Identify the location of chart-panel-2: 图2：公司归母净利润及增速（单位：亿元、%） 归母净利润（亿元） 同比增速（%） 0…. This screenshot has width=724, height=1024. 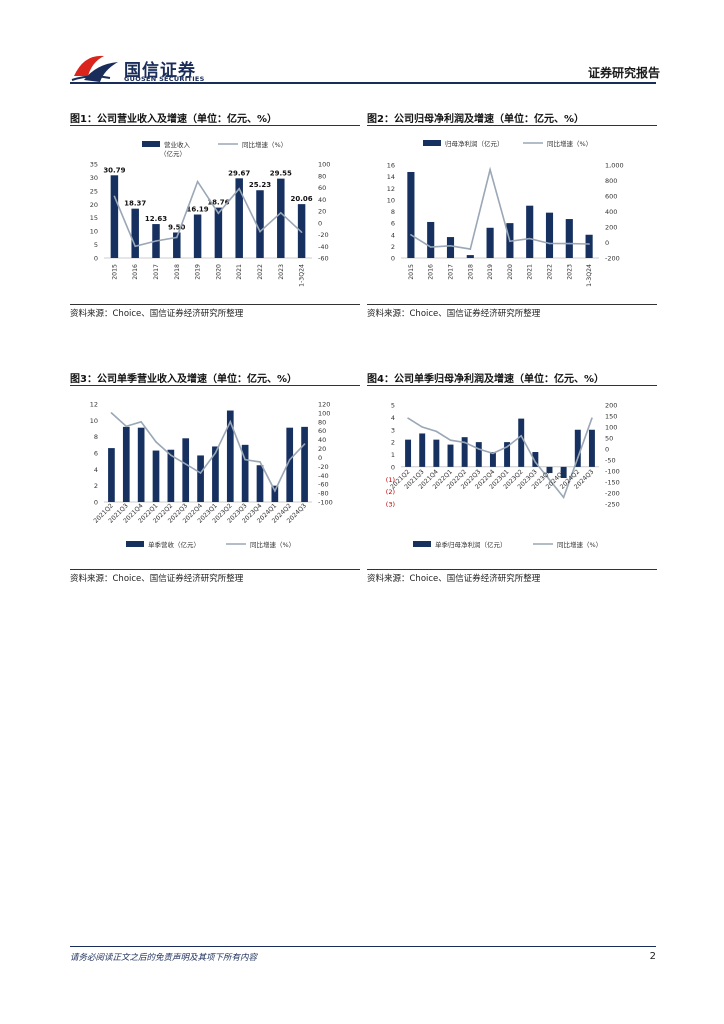
(512, 215).